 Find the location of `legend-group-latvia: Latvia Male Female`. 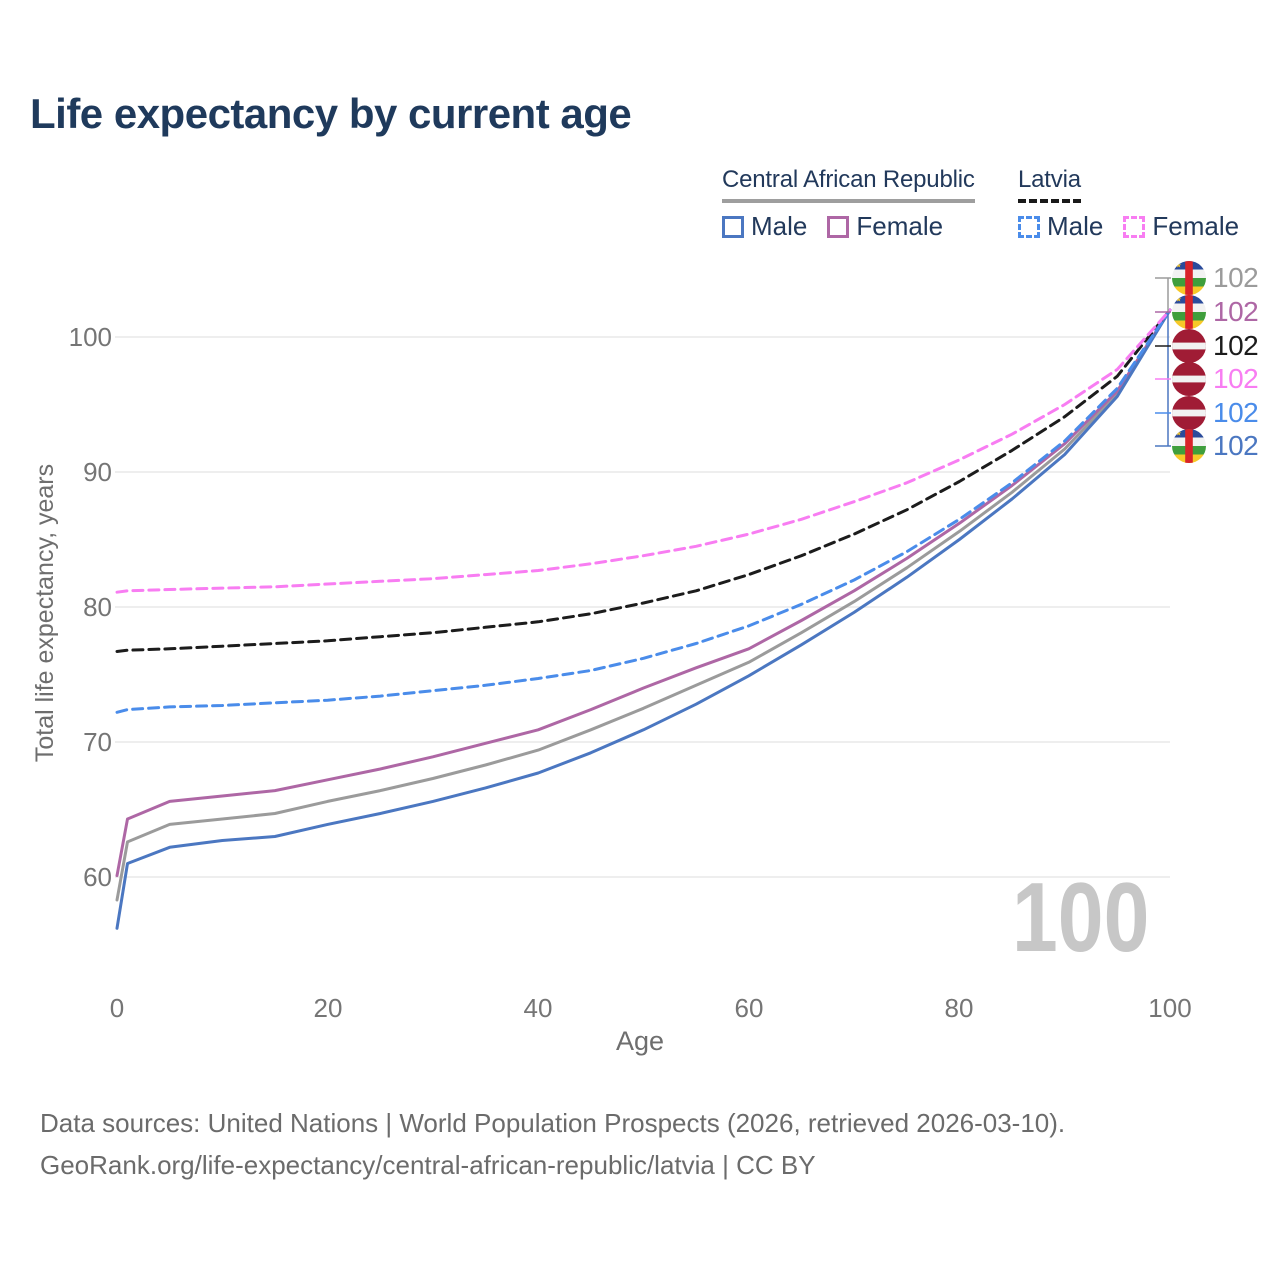

legend-group-latvia: Latvia Male Female is located at coordinates (1138, 204).